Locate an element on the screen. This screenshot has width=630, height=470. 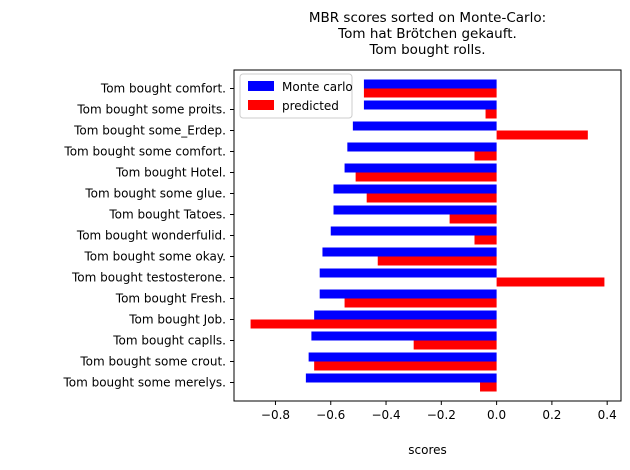
y-tick-label-11: Tom bought Fresh. is located at coordinates (170, 299).